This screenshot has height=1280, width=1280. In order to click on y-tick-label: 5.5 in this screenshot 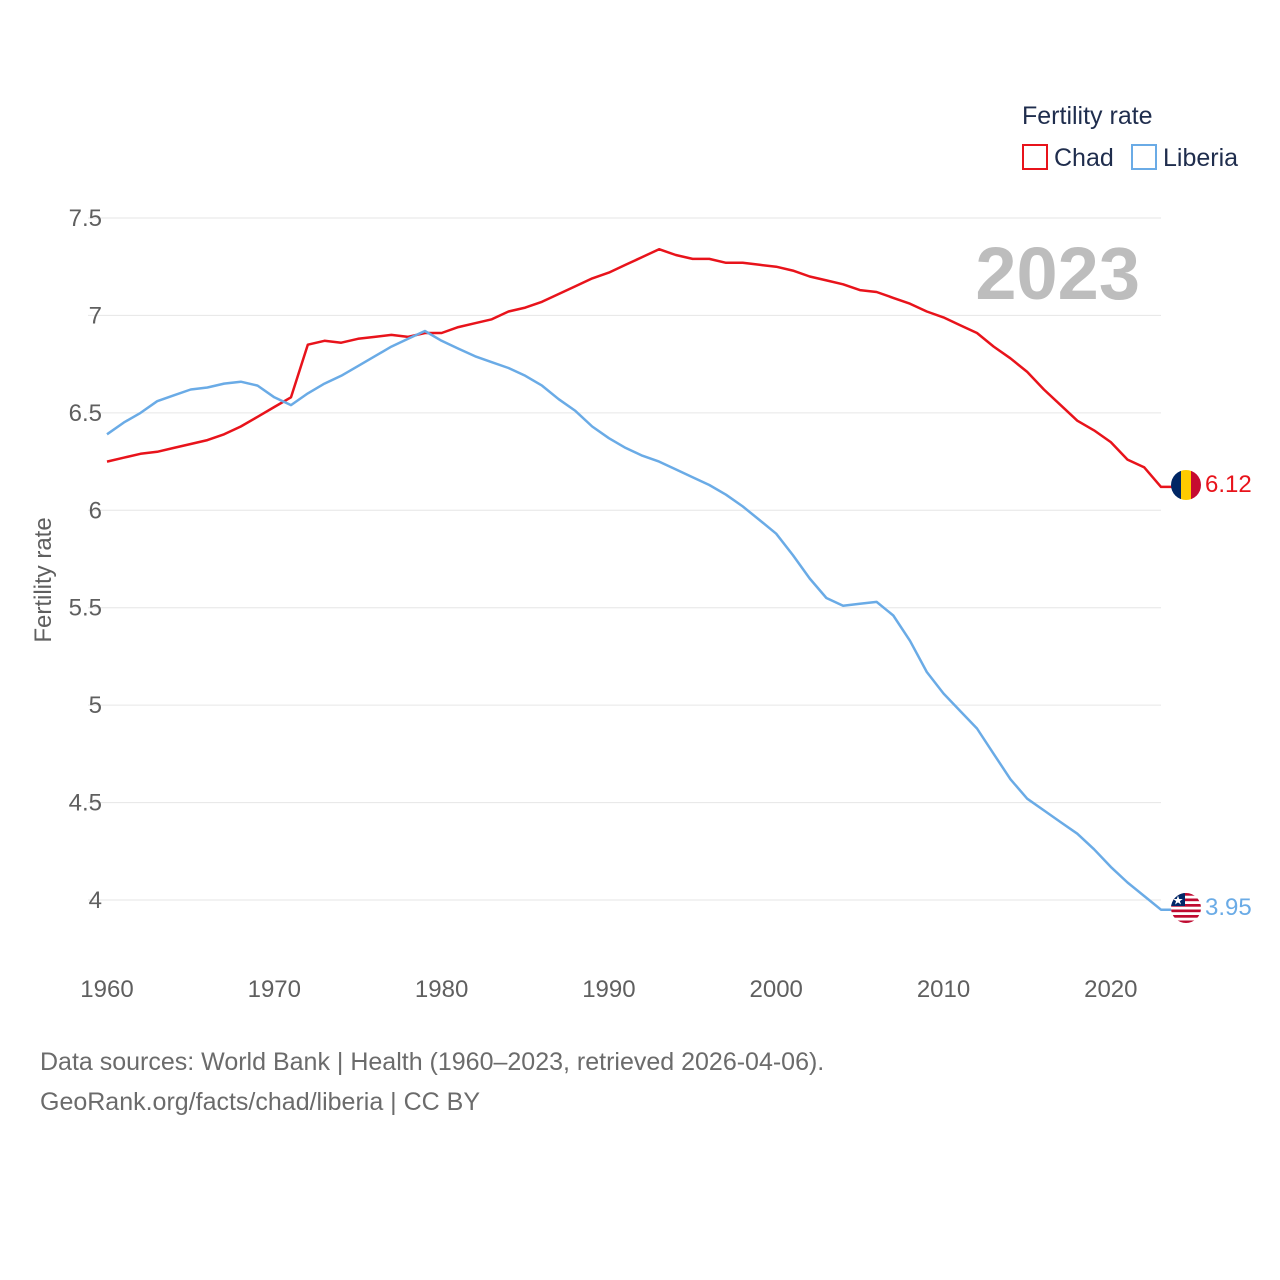, I will do `click(85, 608)`.